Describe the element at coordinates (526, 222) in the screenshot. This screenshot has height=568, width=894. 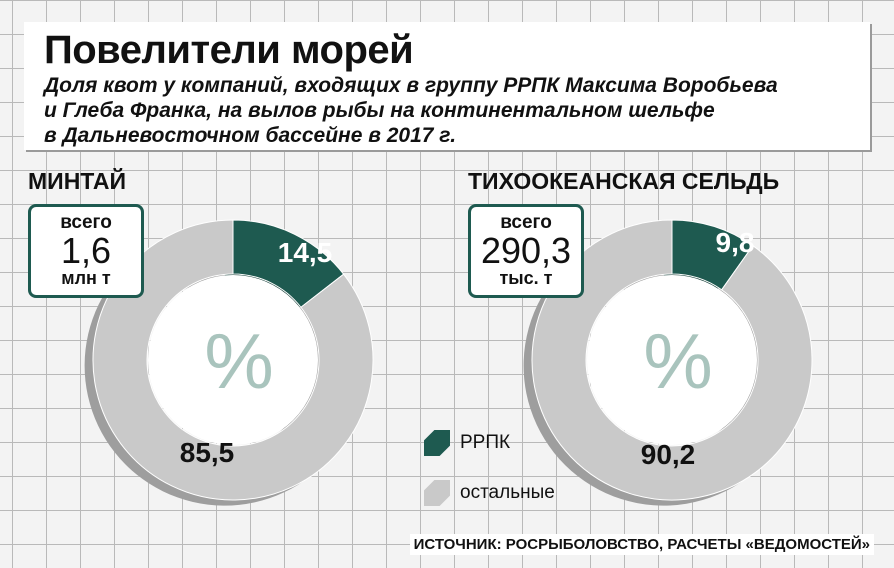
I see `herring-total-label: всего` at that location.